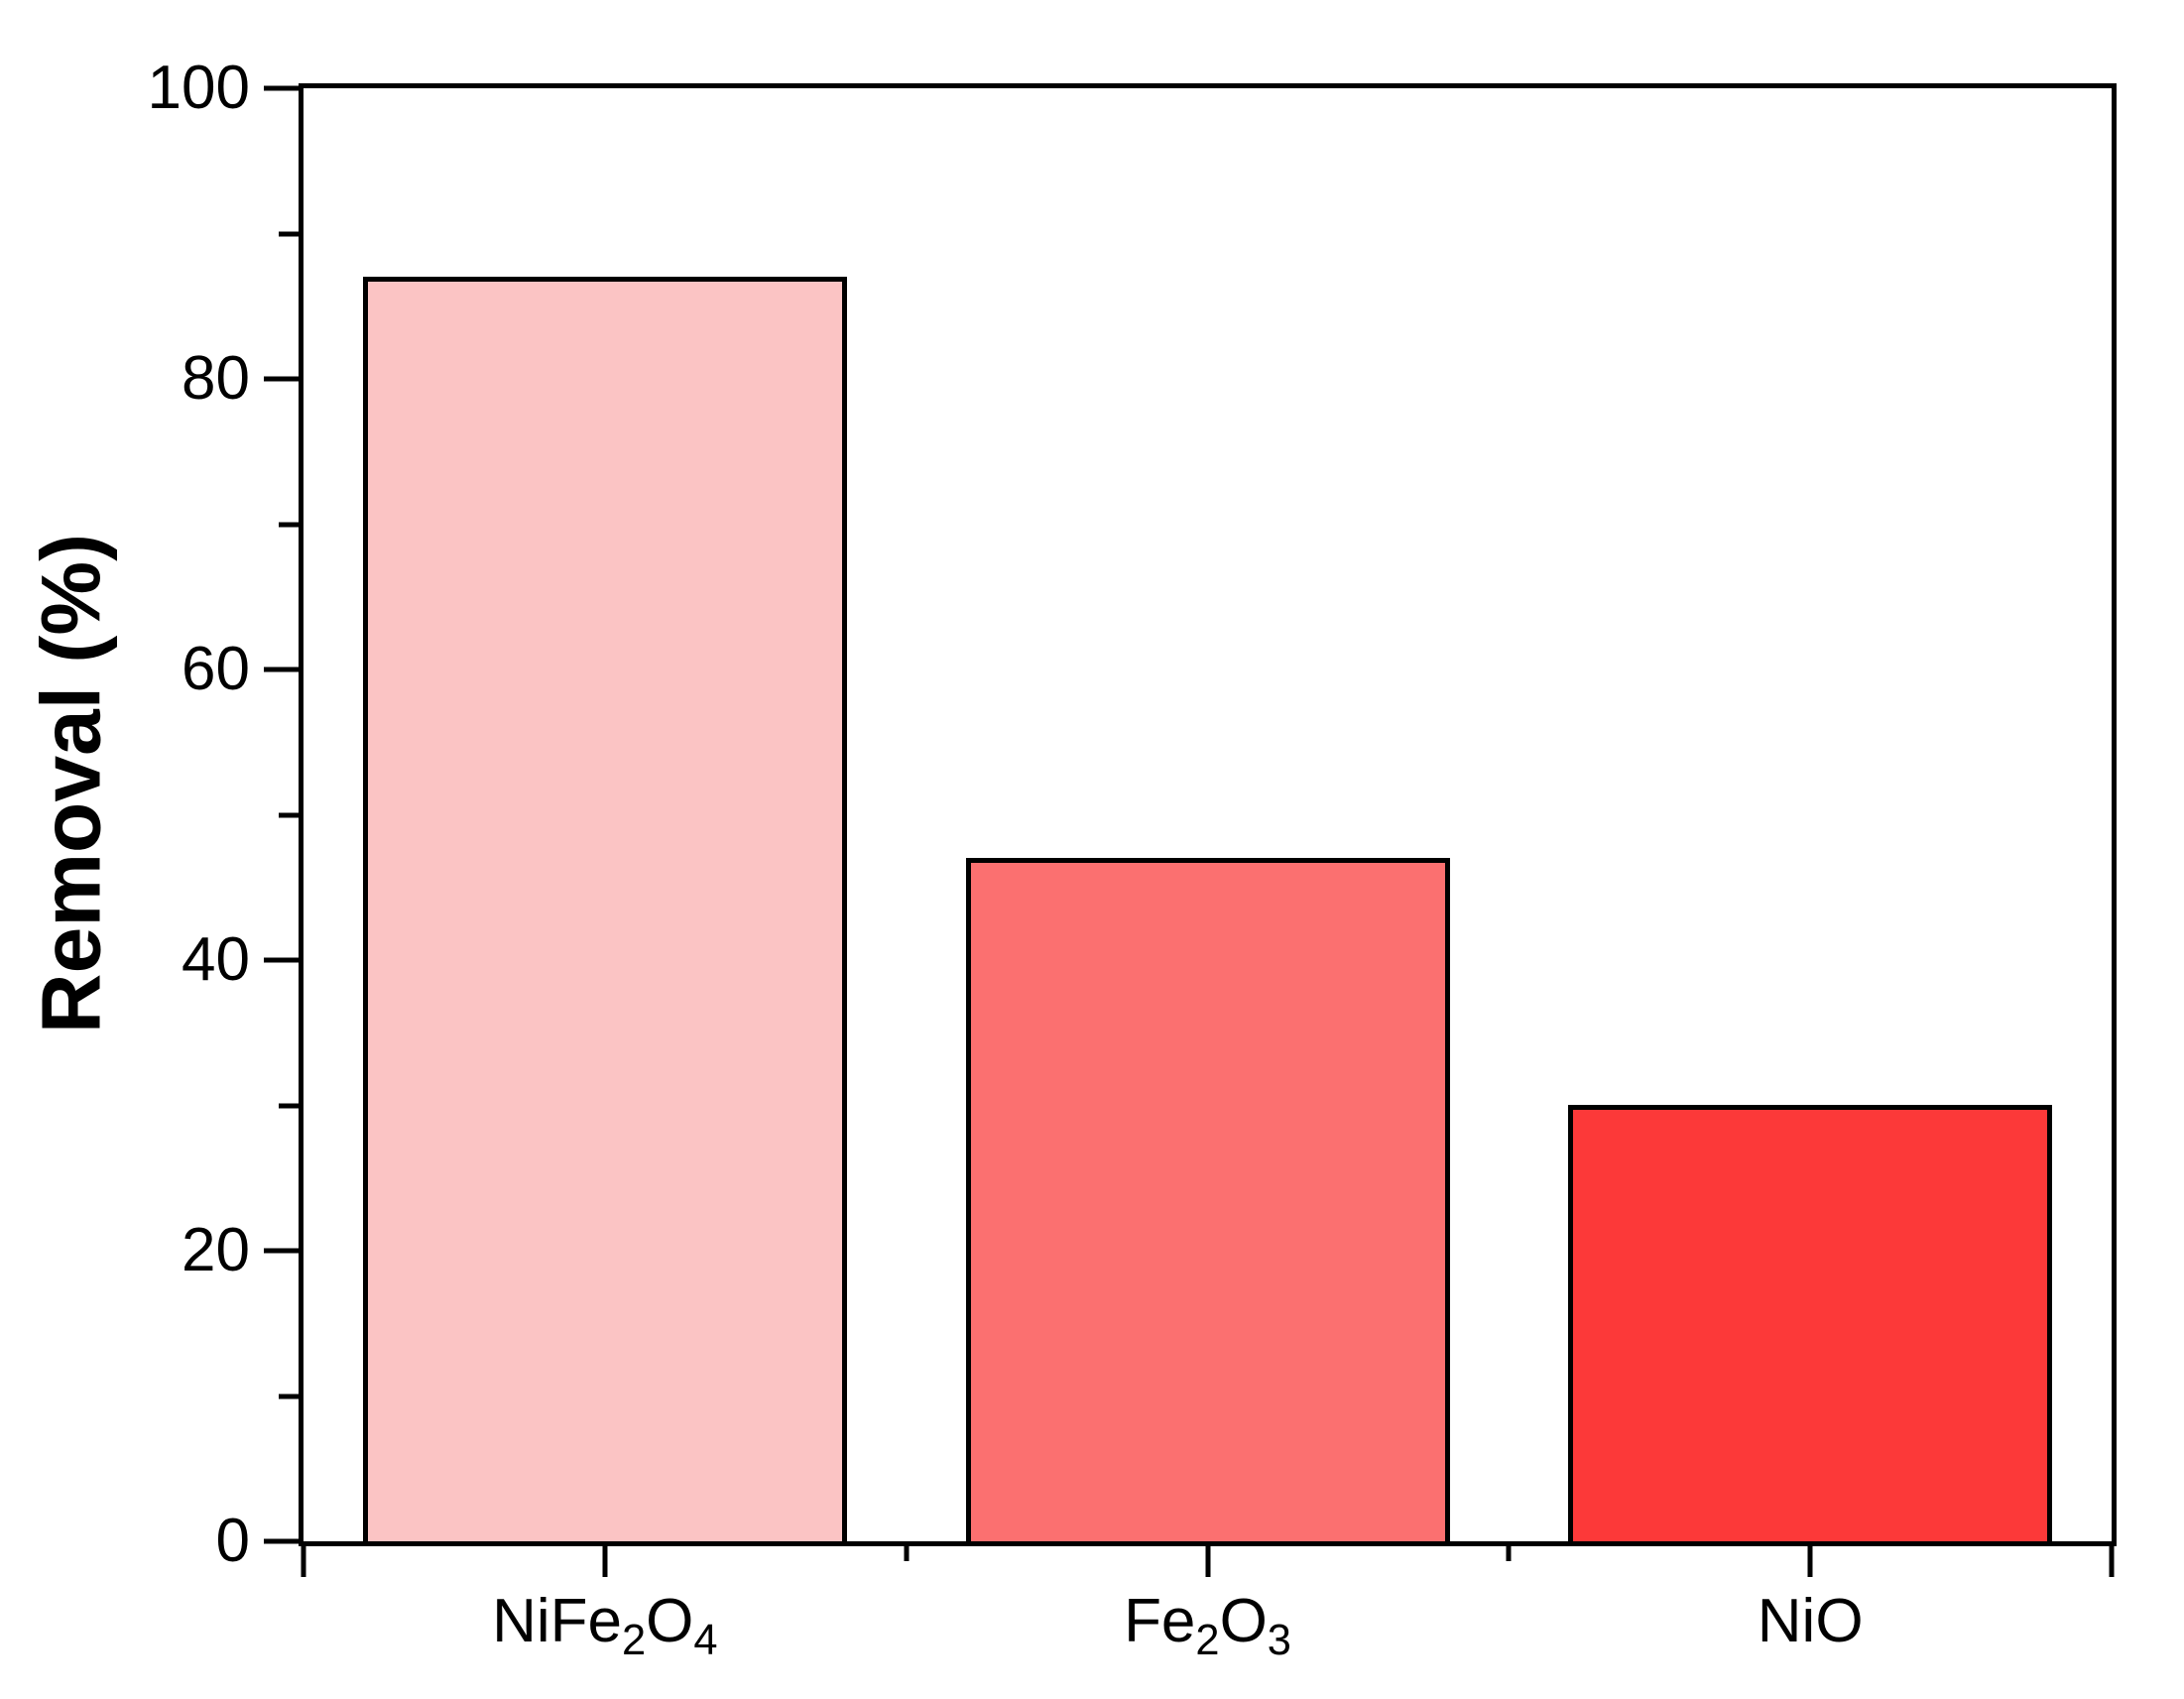 This screenshot has height=1699, width=2184. What do you see at coordinates (71, 783) in the screenshot?
I see `y-axis-title: Removal (%)` at bounding box center [71, 783].